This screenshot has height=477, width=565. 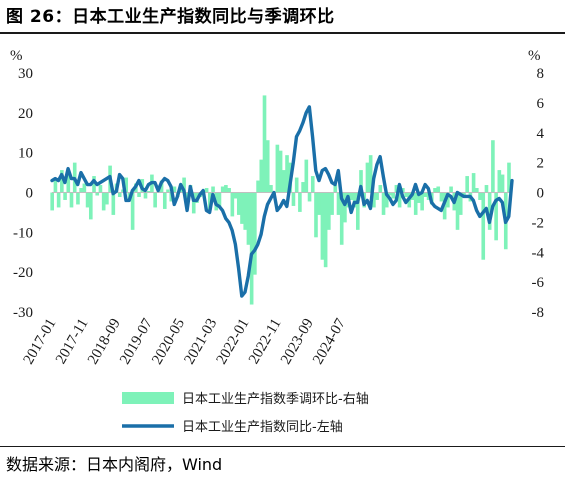 I want to click on right-tick-label: -8, so click(x=538, y=313).